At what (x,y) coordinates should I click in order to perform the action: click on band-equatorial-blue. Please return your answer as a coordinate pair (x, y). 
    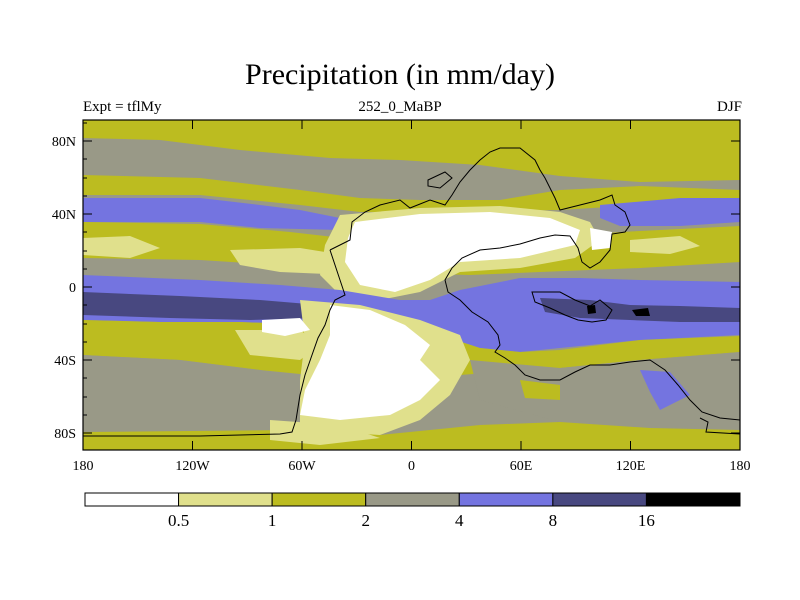
    Looking at the image, I should click on (411, 313).